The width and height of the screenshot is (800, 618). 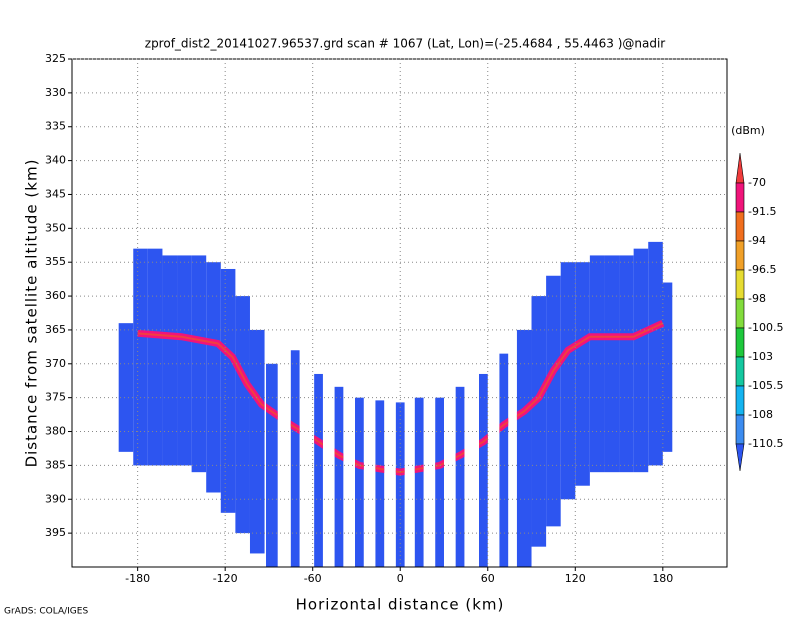 What do you see at coordinates (46, 612) in the screenshot?
I see `footer: GrADS: COLA/IGES` at bounding box center [46, 612].